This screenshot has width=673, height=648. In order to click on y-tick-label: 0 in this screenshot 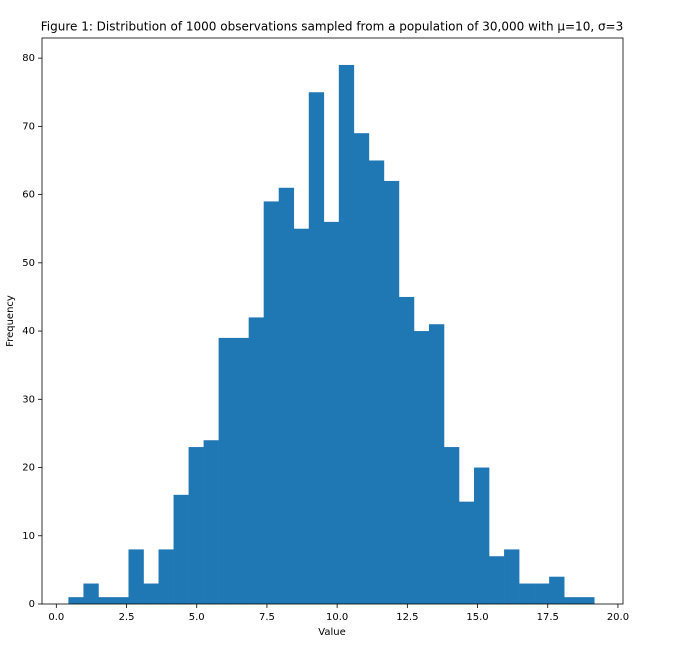, I will do `click(32, 604)`.